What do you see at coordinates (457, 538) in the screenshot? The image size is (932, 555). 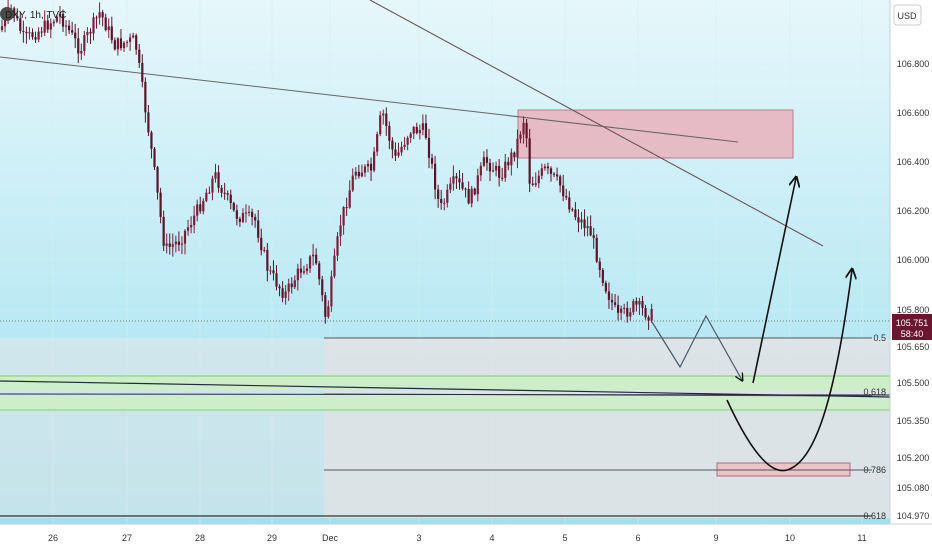 I see `time-tick-labels: 26 27 28 29 Dec 3 4 5 6 9 10 11` at bounding box center [457, 538].